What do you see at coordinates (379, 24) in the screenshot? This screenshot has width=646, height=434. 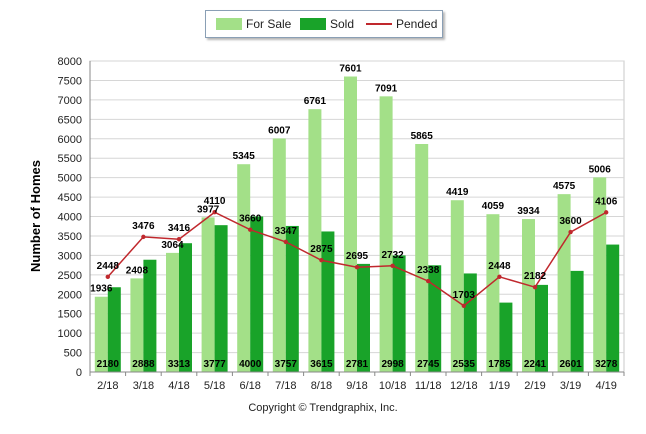 I see `legend-swatch-pended` at bounding box center [379, 24].